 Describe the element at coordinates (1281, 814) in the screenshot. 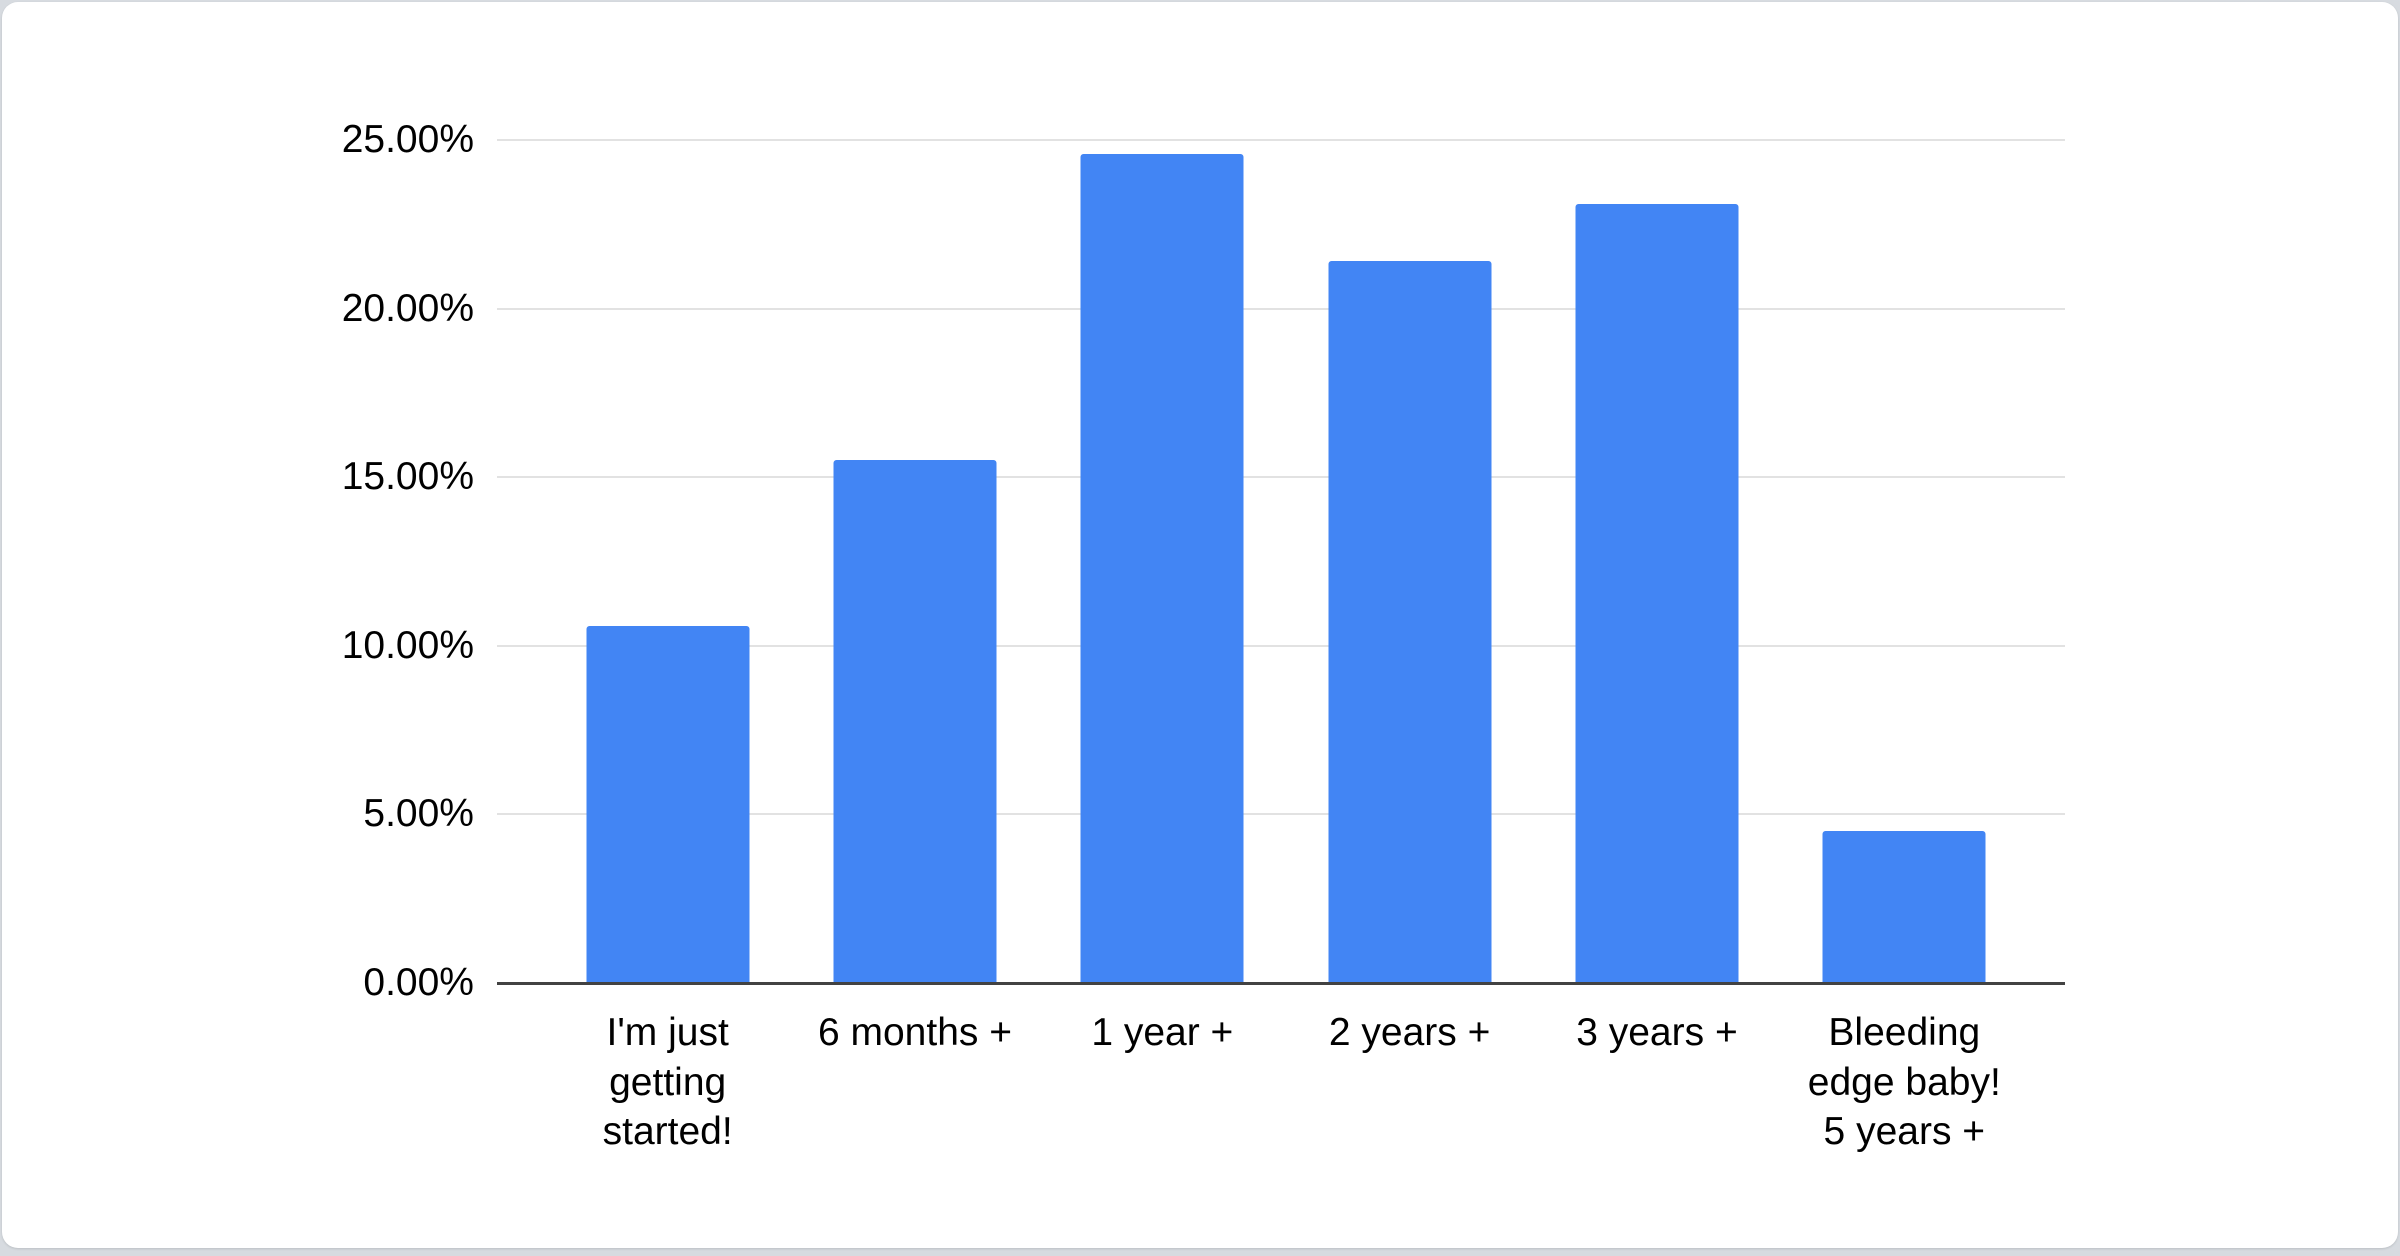

I see `gridline-5pct` at that location.